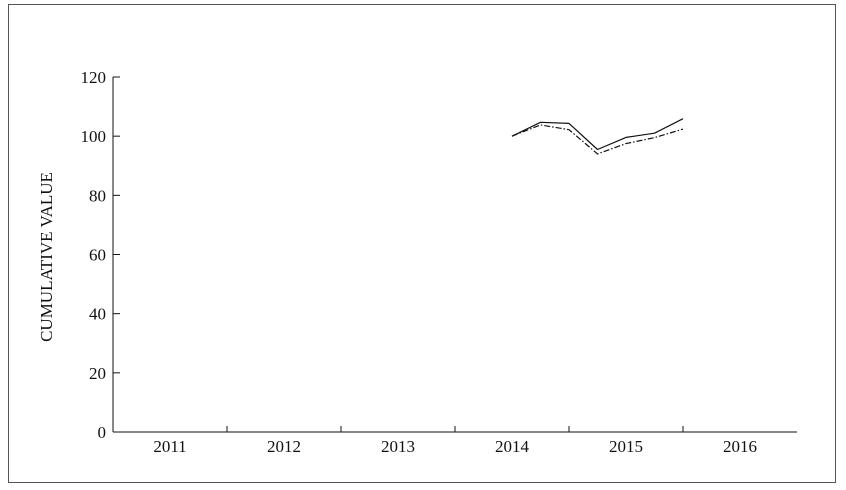 The height and width of the screenshot is (490, 846). What do you see at coordinates (46, 257) in the screenshot?
I see `y-axis-label: CUMULATIVE VALUE` at bounding box center [46, 257].